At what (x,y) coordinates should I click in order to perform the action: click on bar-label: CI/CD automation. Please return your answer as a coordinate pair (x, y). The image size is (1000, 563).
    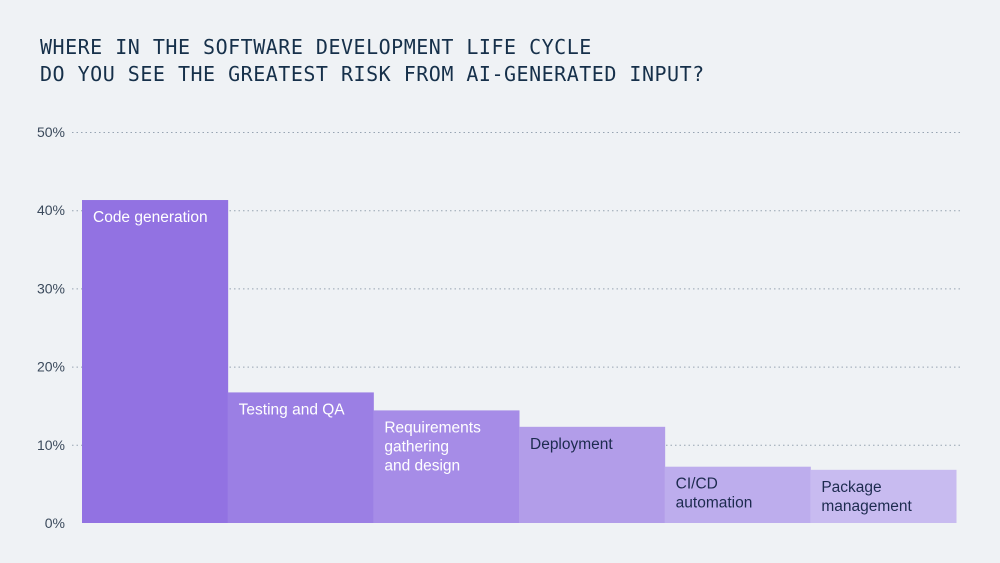
    Looking at the image, I should click on (714, 494).